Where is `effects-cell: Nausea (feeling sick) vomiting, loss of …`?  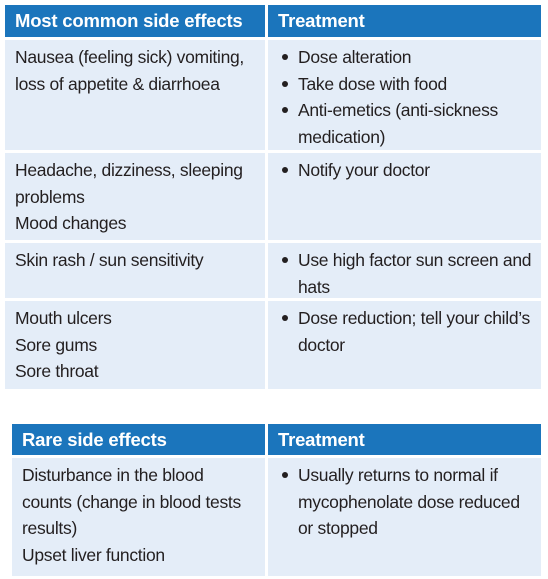
effects-cell: Nausea (feeling sick) vomiting, loss of … is located at coordinates (135, 95).